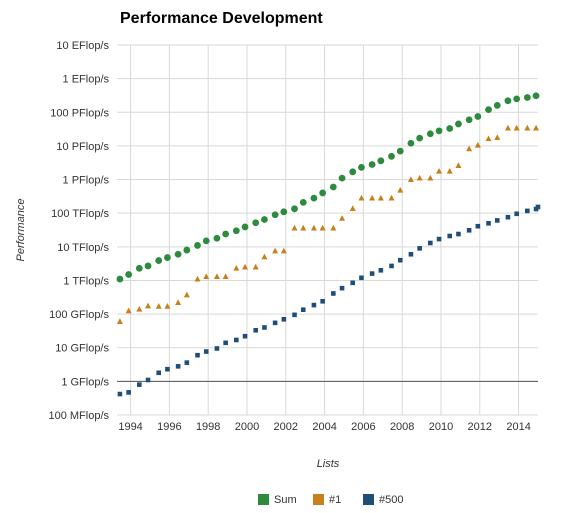 This screenshot has height=513, width=563. What do you see at coordinates (263, 499) in the screenshot?
I see `legend-swatch` at bounding box center [263, 499].